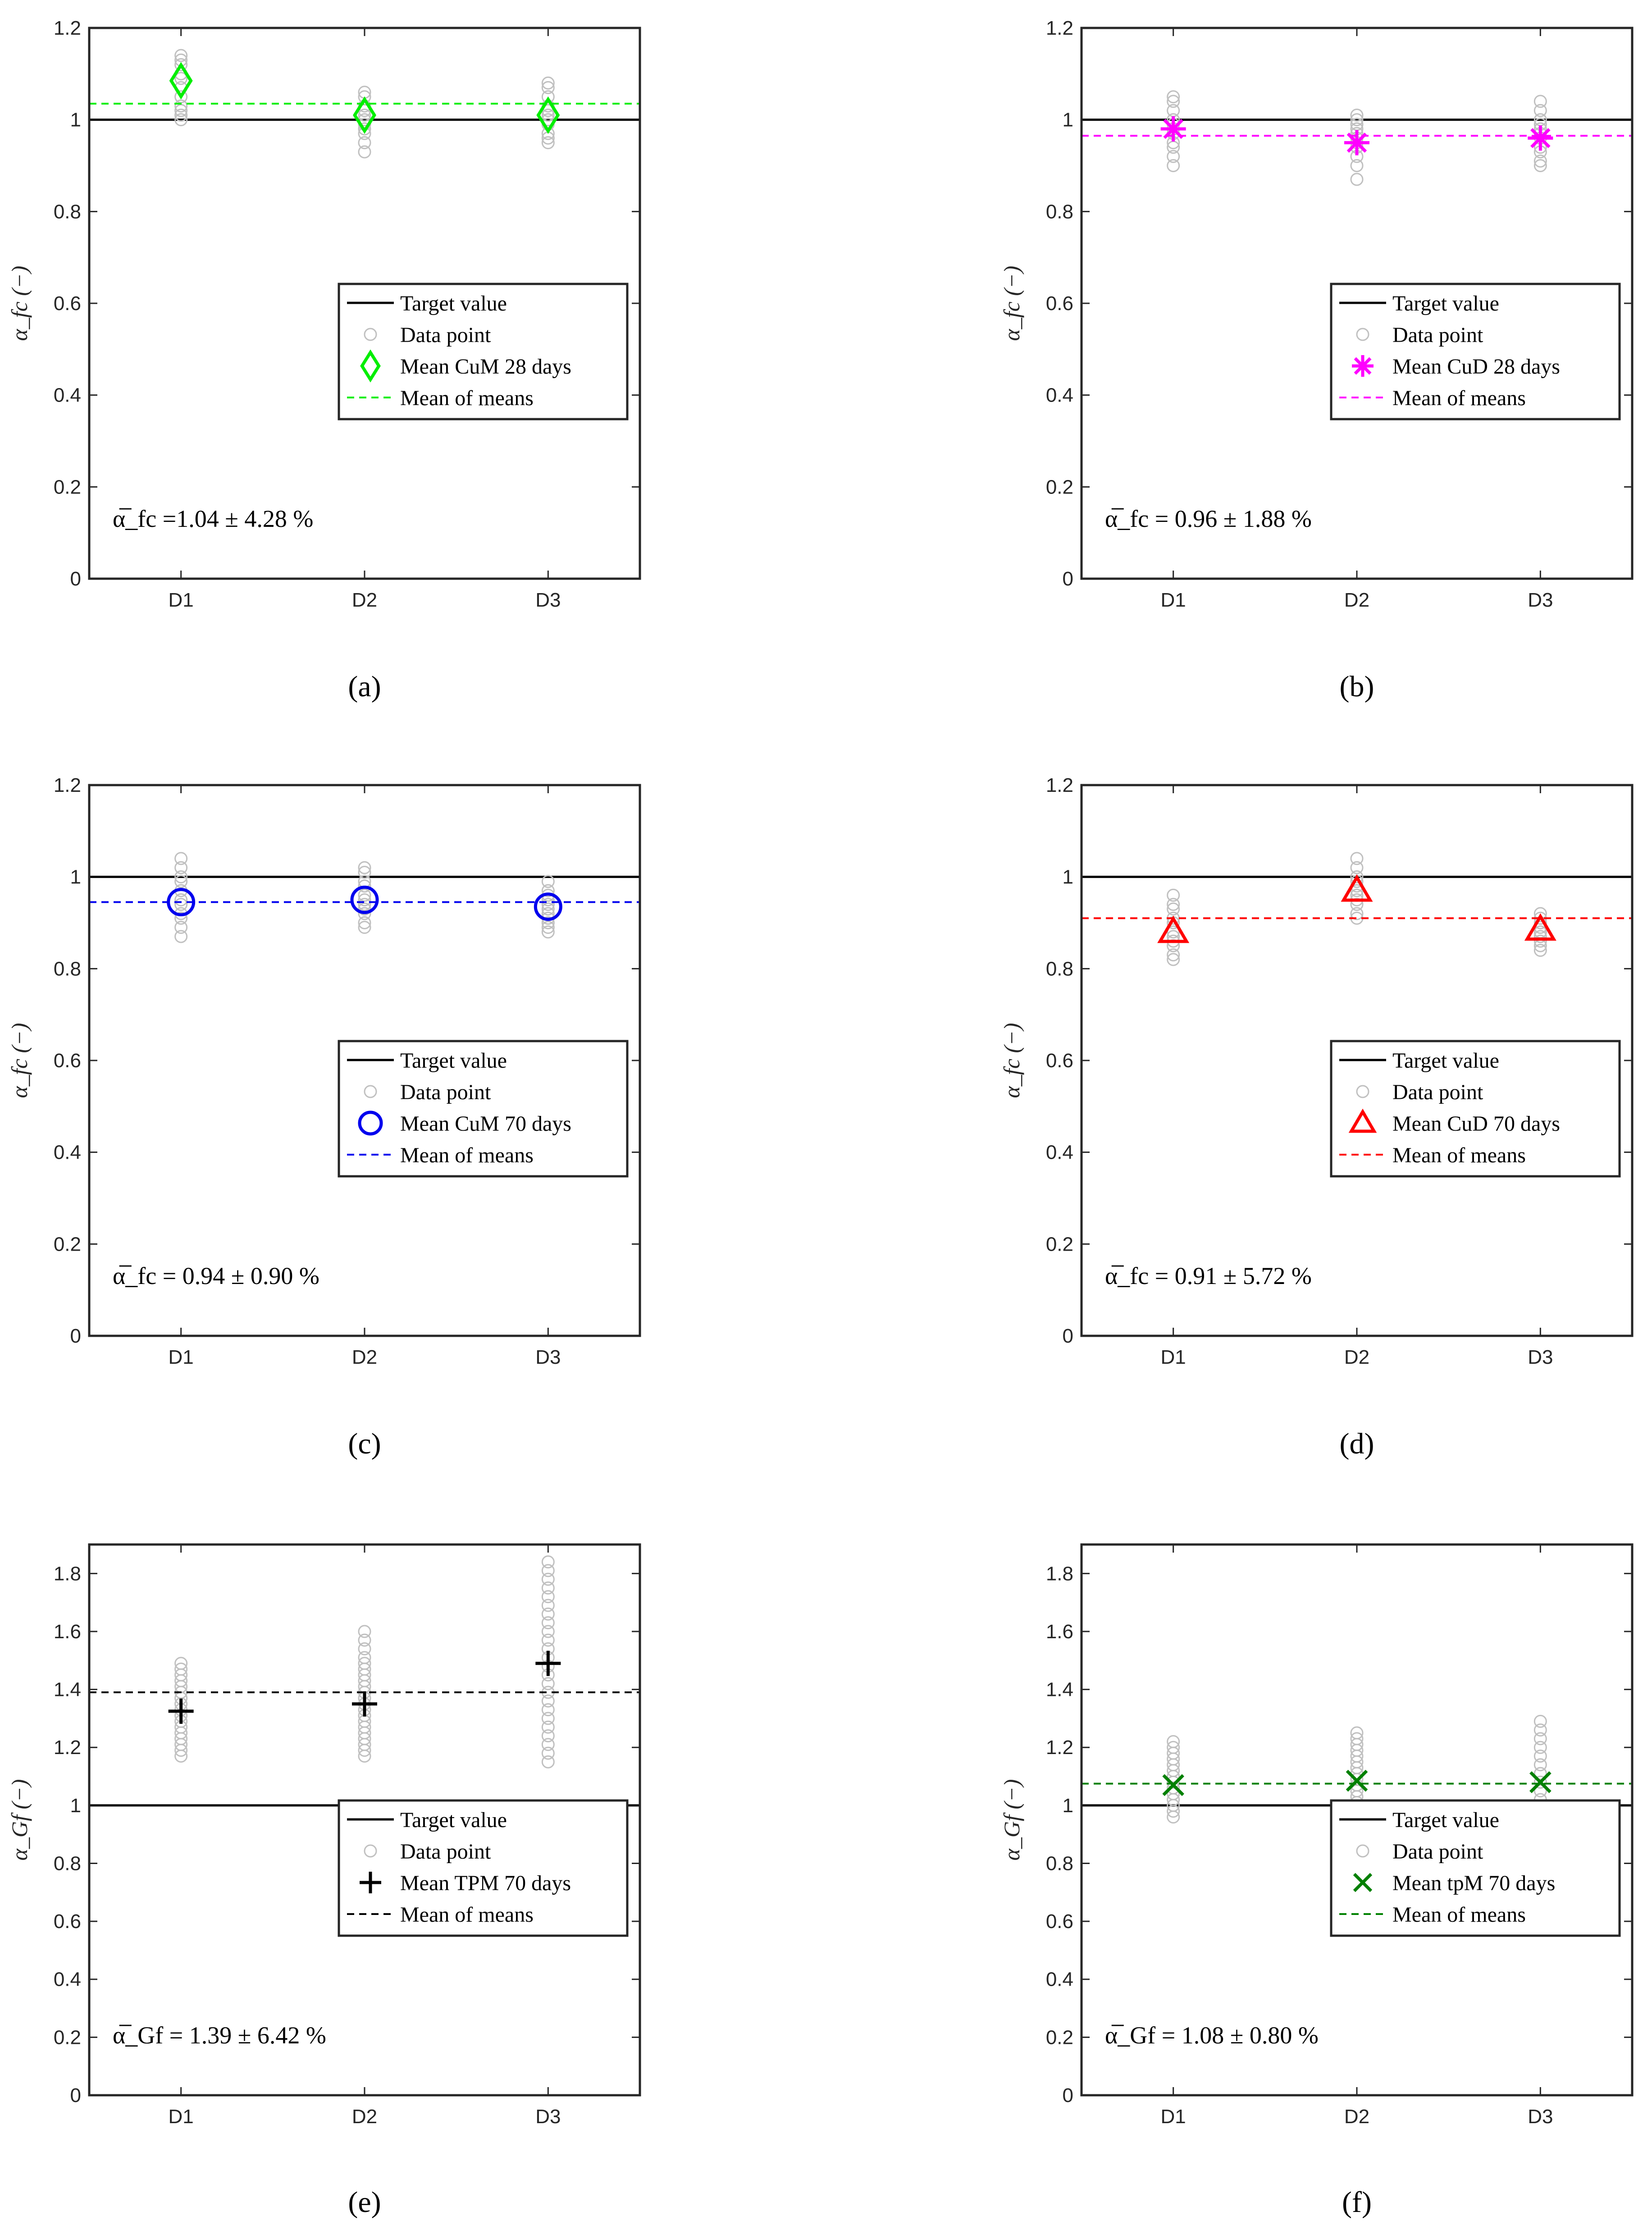 The height and width of the screenshot is (2239, 1652). What do you see at coordinates (1446, 303) in the screenshot?
I see `legend-label: Target value` at bounding box center [1446, 303].